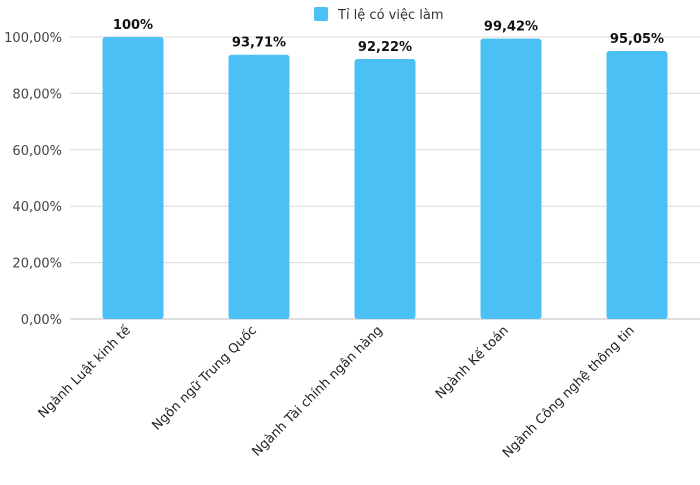  What do you see at coordinates (637, 39) in the screenshot?
I see `data-label: 95,05%` at bounding box center [637, 39].